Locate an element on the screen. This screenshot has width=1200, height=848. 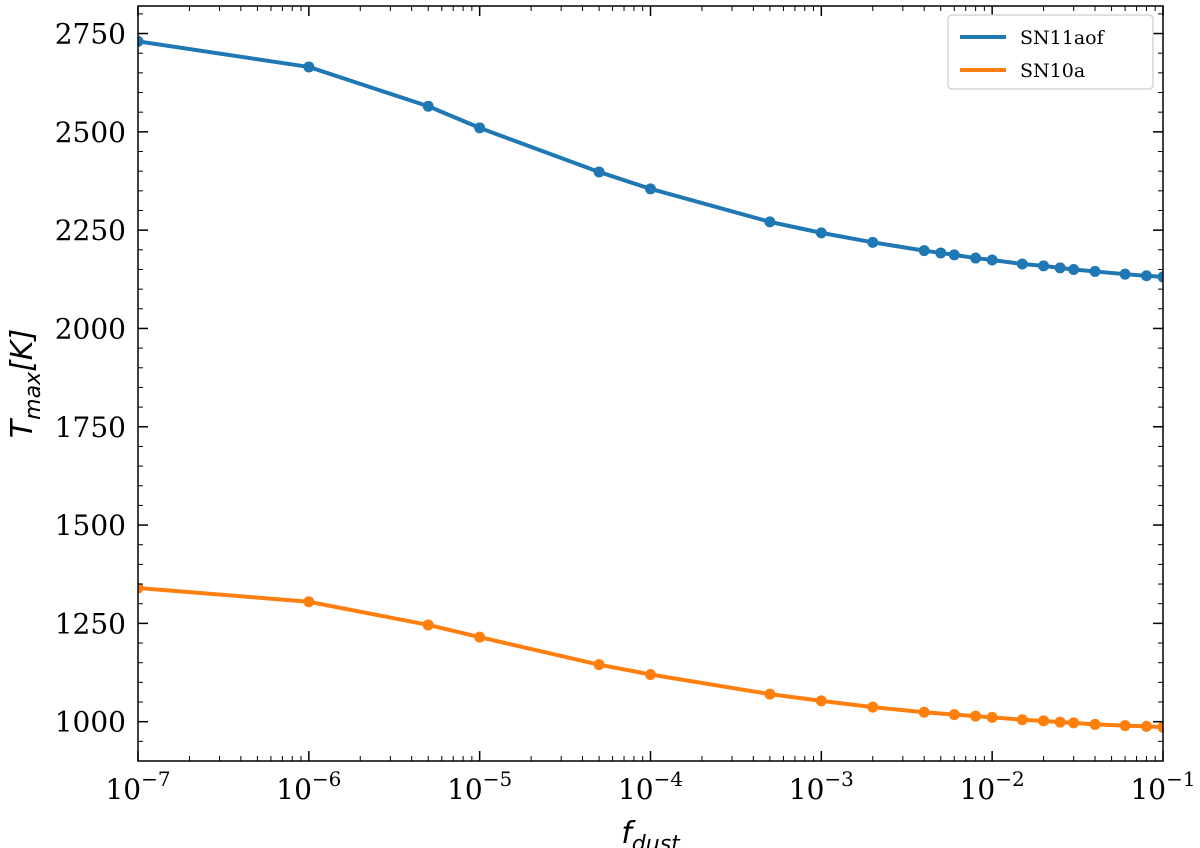
x-tick-exponent: −7 is located at coordinates (155, 779).